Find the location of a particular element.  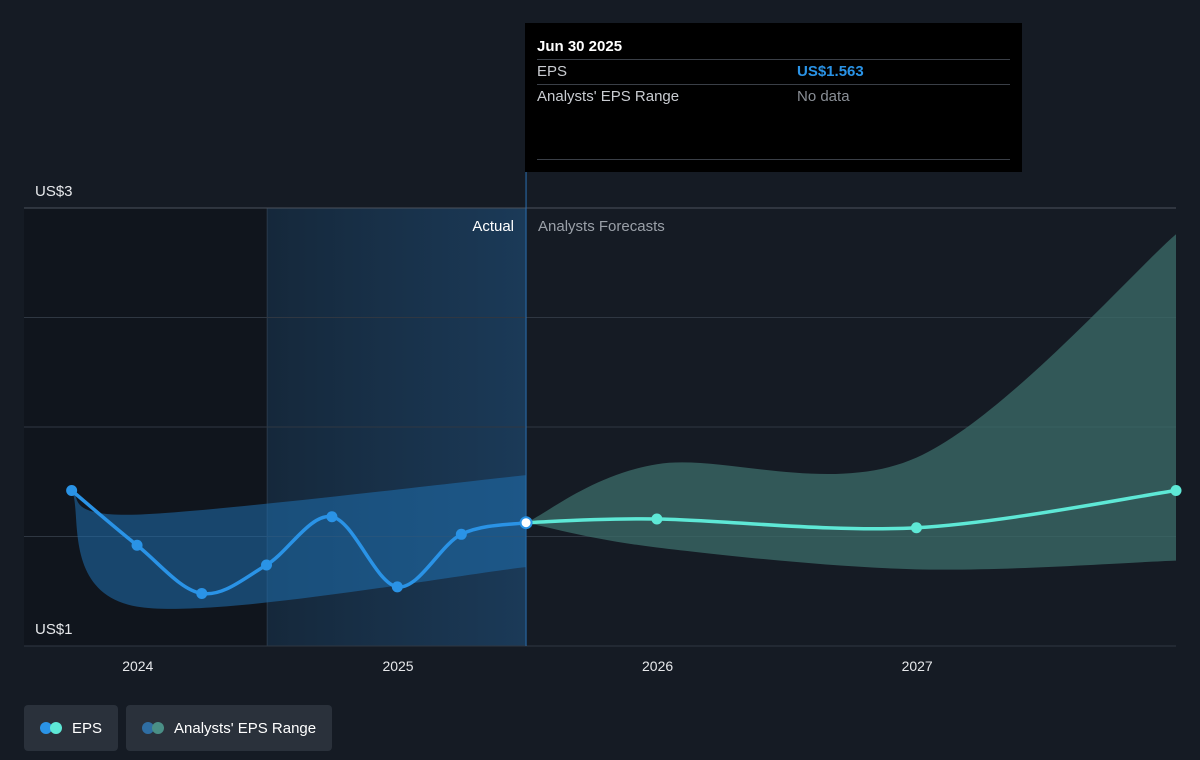

legend-range-dots-icon is located at coordinates (153, 728).